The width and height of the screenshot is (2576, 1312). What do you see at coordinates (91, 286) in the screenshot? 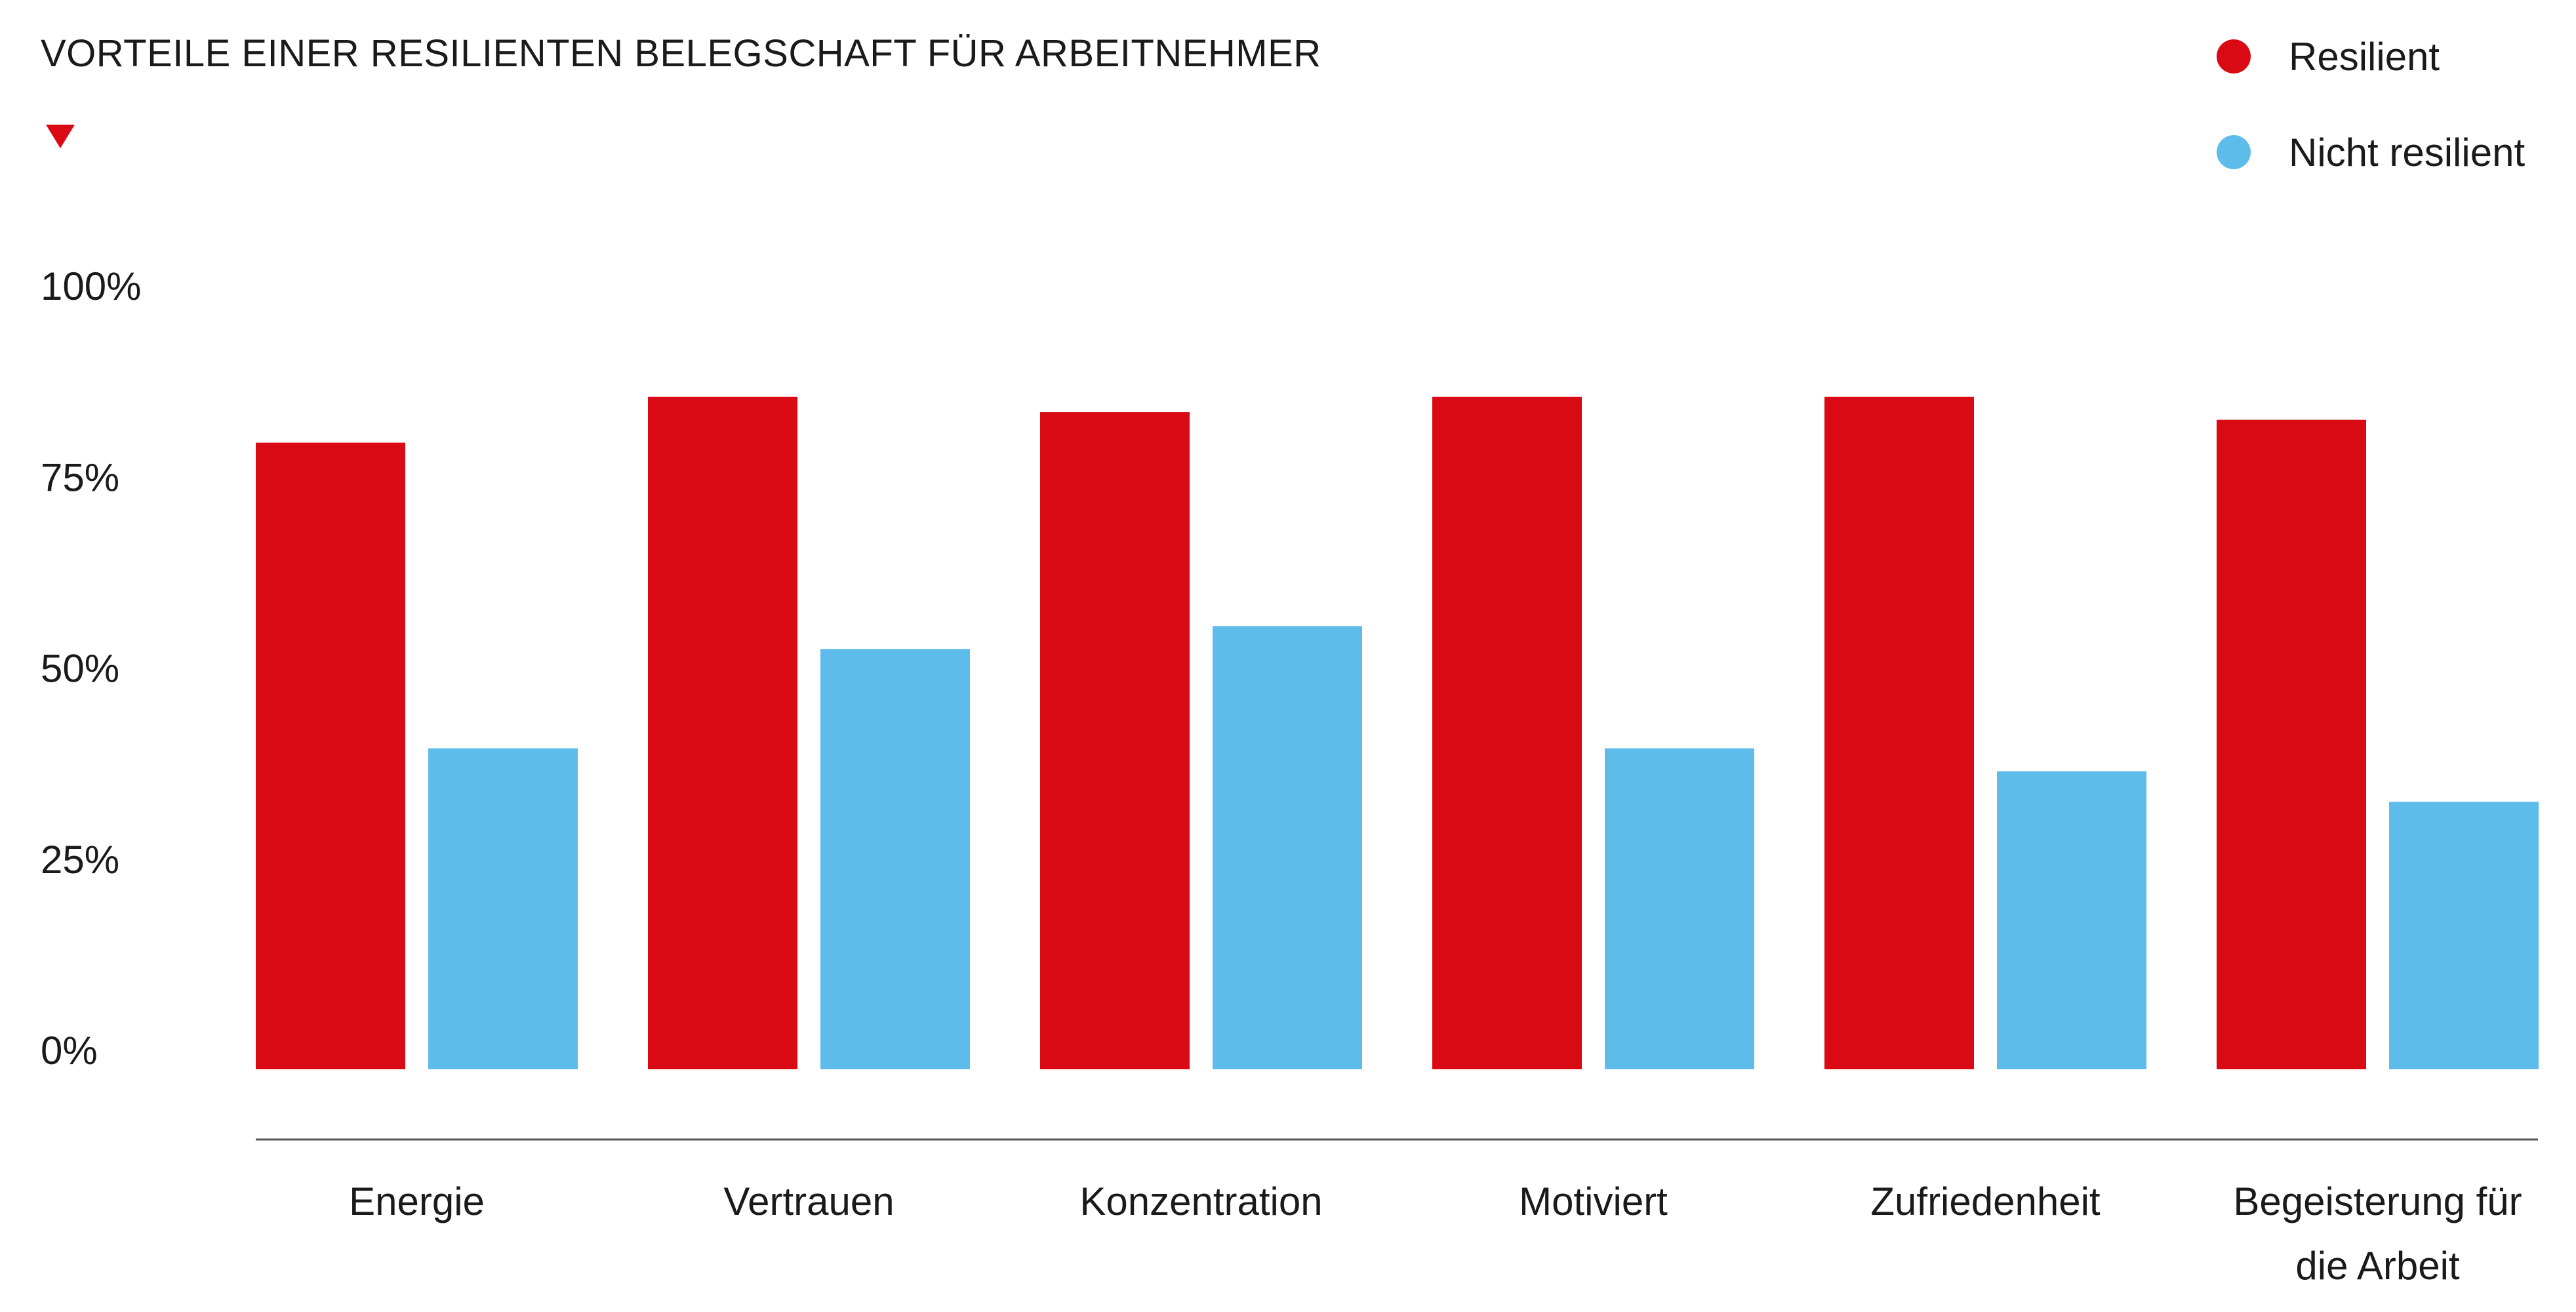
I see `y-tick-label: 100%` at bounding box center [91, 286].